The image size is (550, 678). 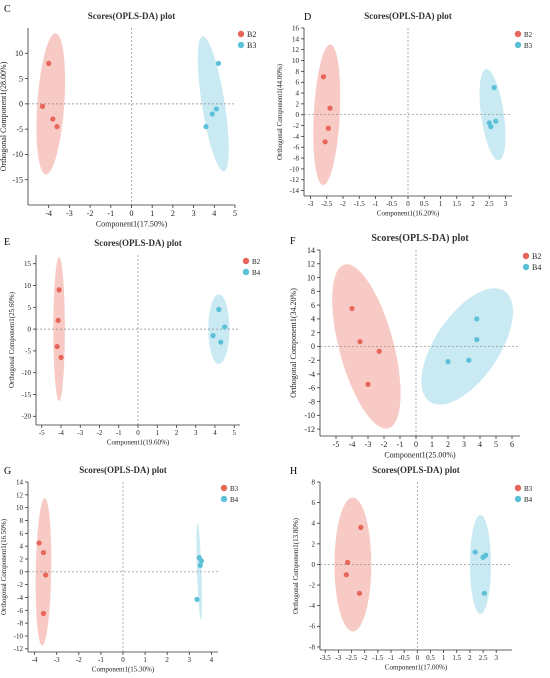 What do you see at coordinates (298, 104) in the screenshot?
I see `y-tick-label: 2` at bounding box center [298, 104].